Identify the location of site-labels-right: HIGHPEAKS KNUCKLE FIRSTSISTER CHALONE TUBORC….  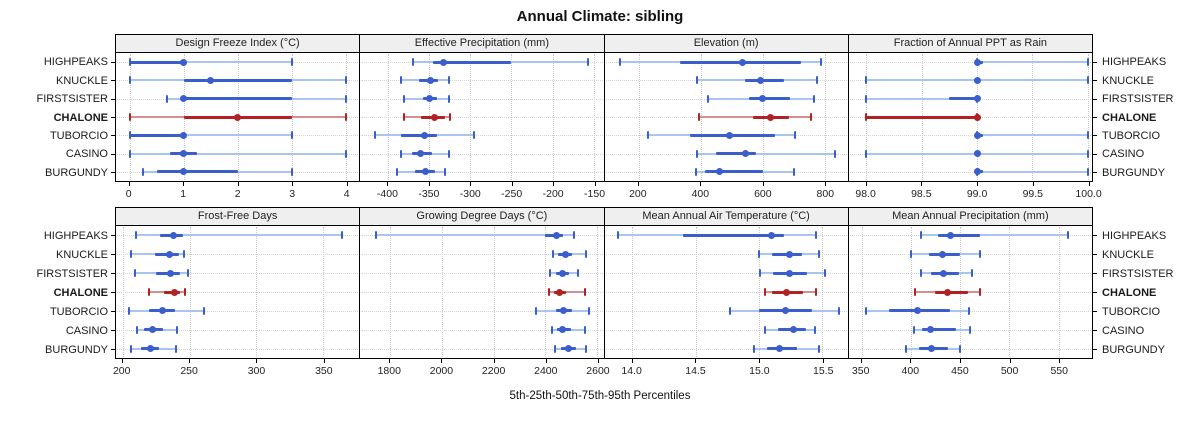
(1146, 119).